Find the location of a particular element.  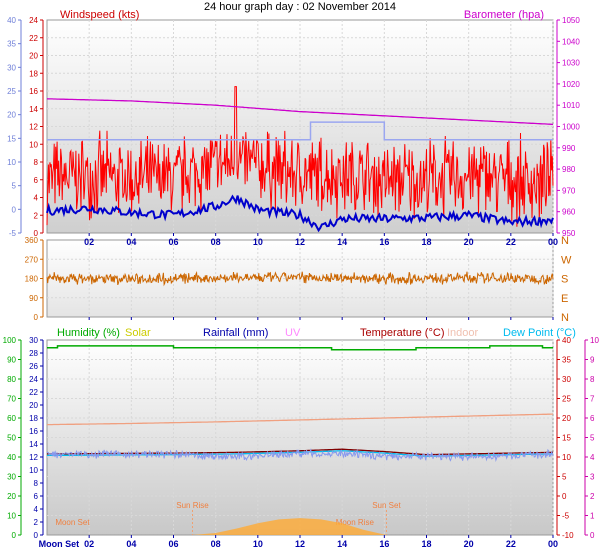

legend-temperature: Temperature (°C) is located at coordinates (402, 333).